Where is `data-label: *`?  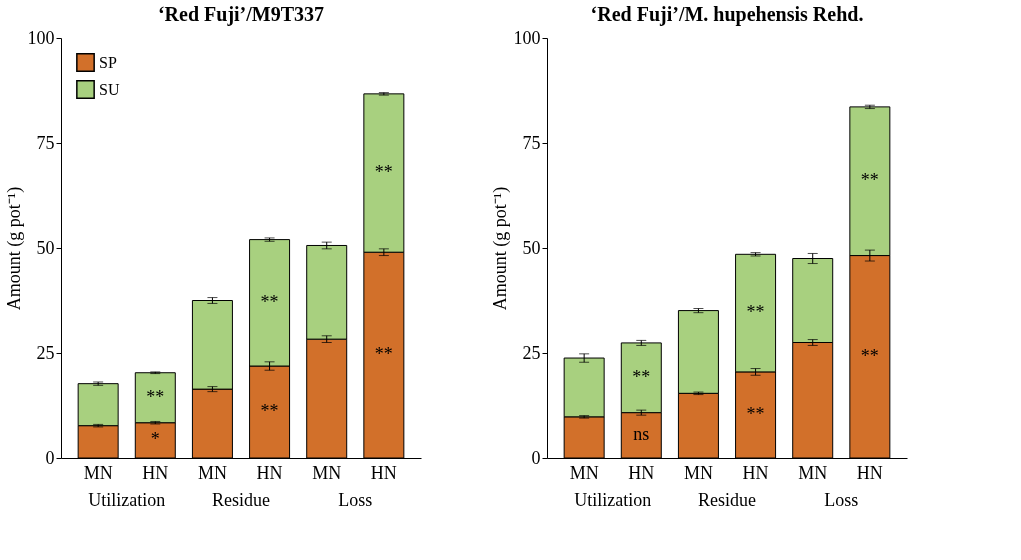
data-label: * is located at coordinates (155, 439).